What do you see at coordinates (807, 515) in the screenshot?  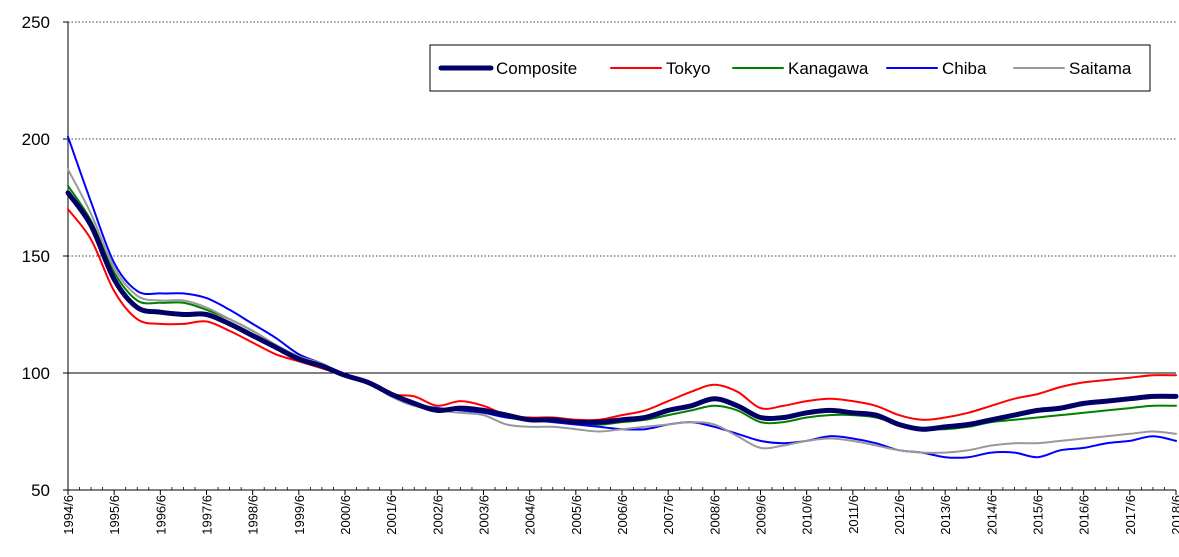 I see `x-tick-label: 2010/6` at bounding box center [807, 515].